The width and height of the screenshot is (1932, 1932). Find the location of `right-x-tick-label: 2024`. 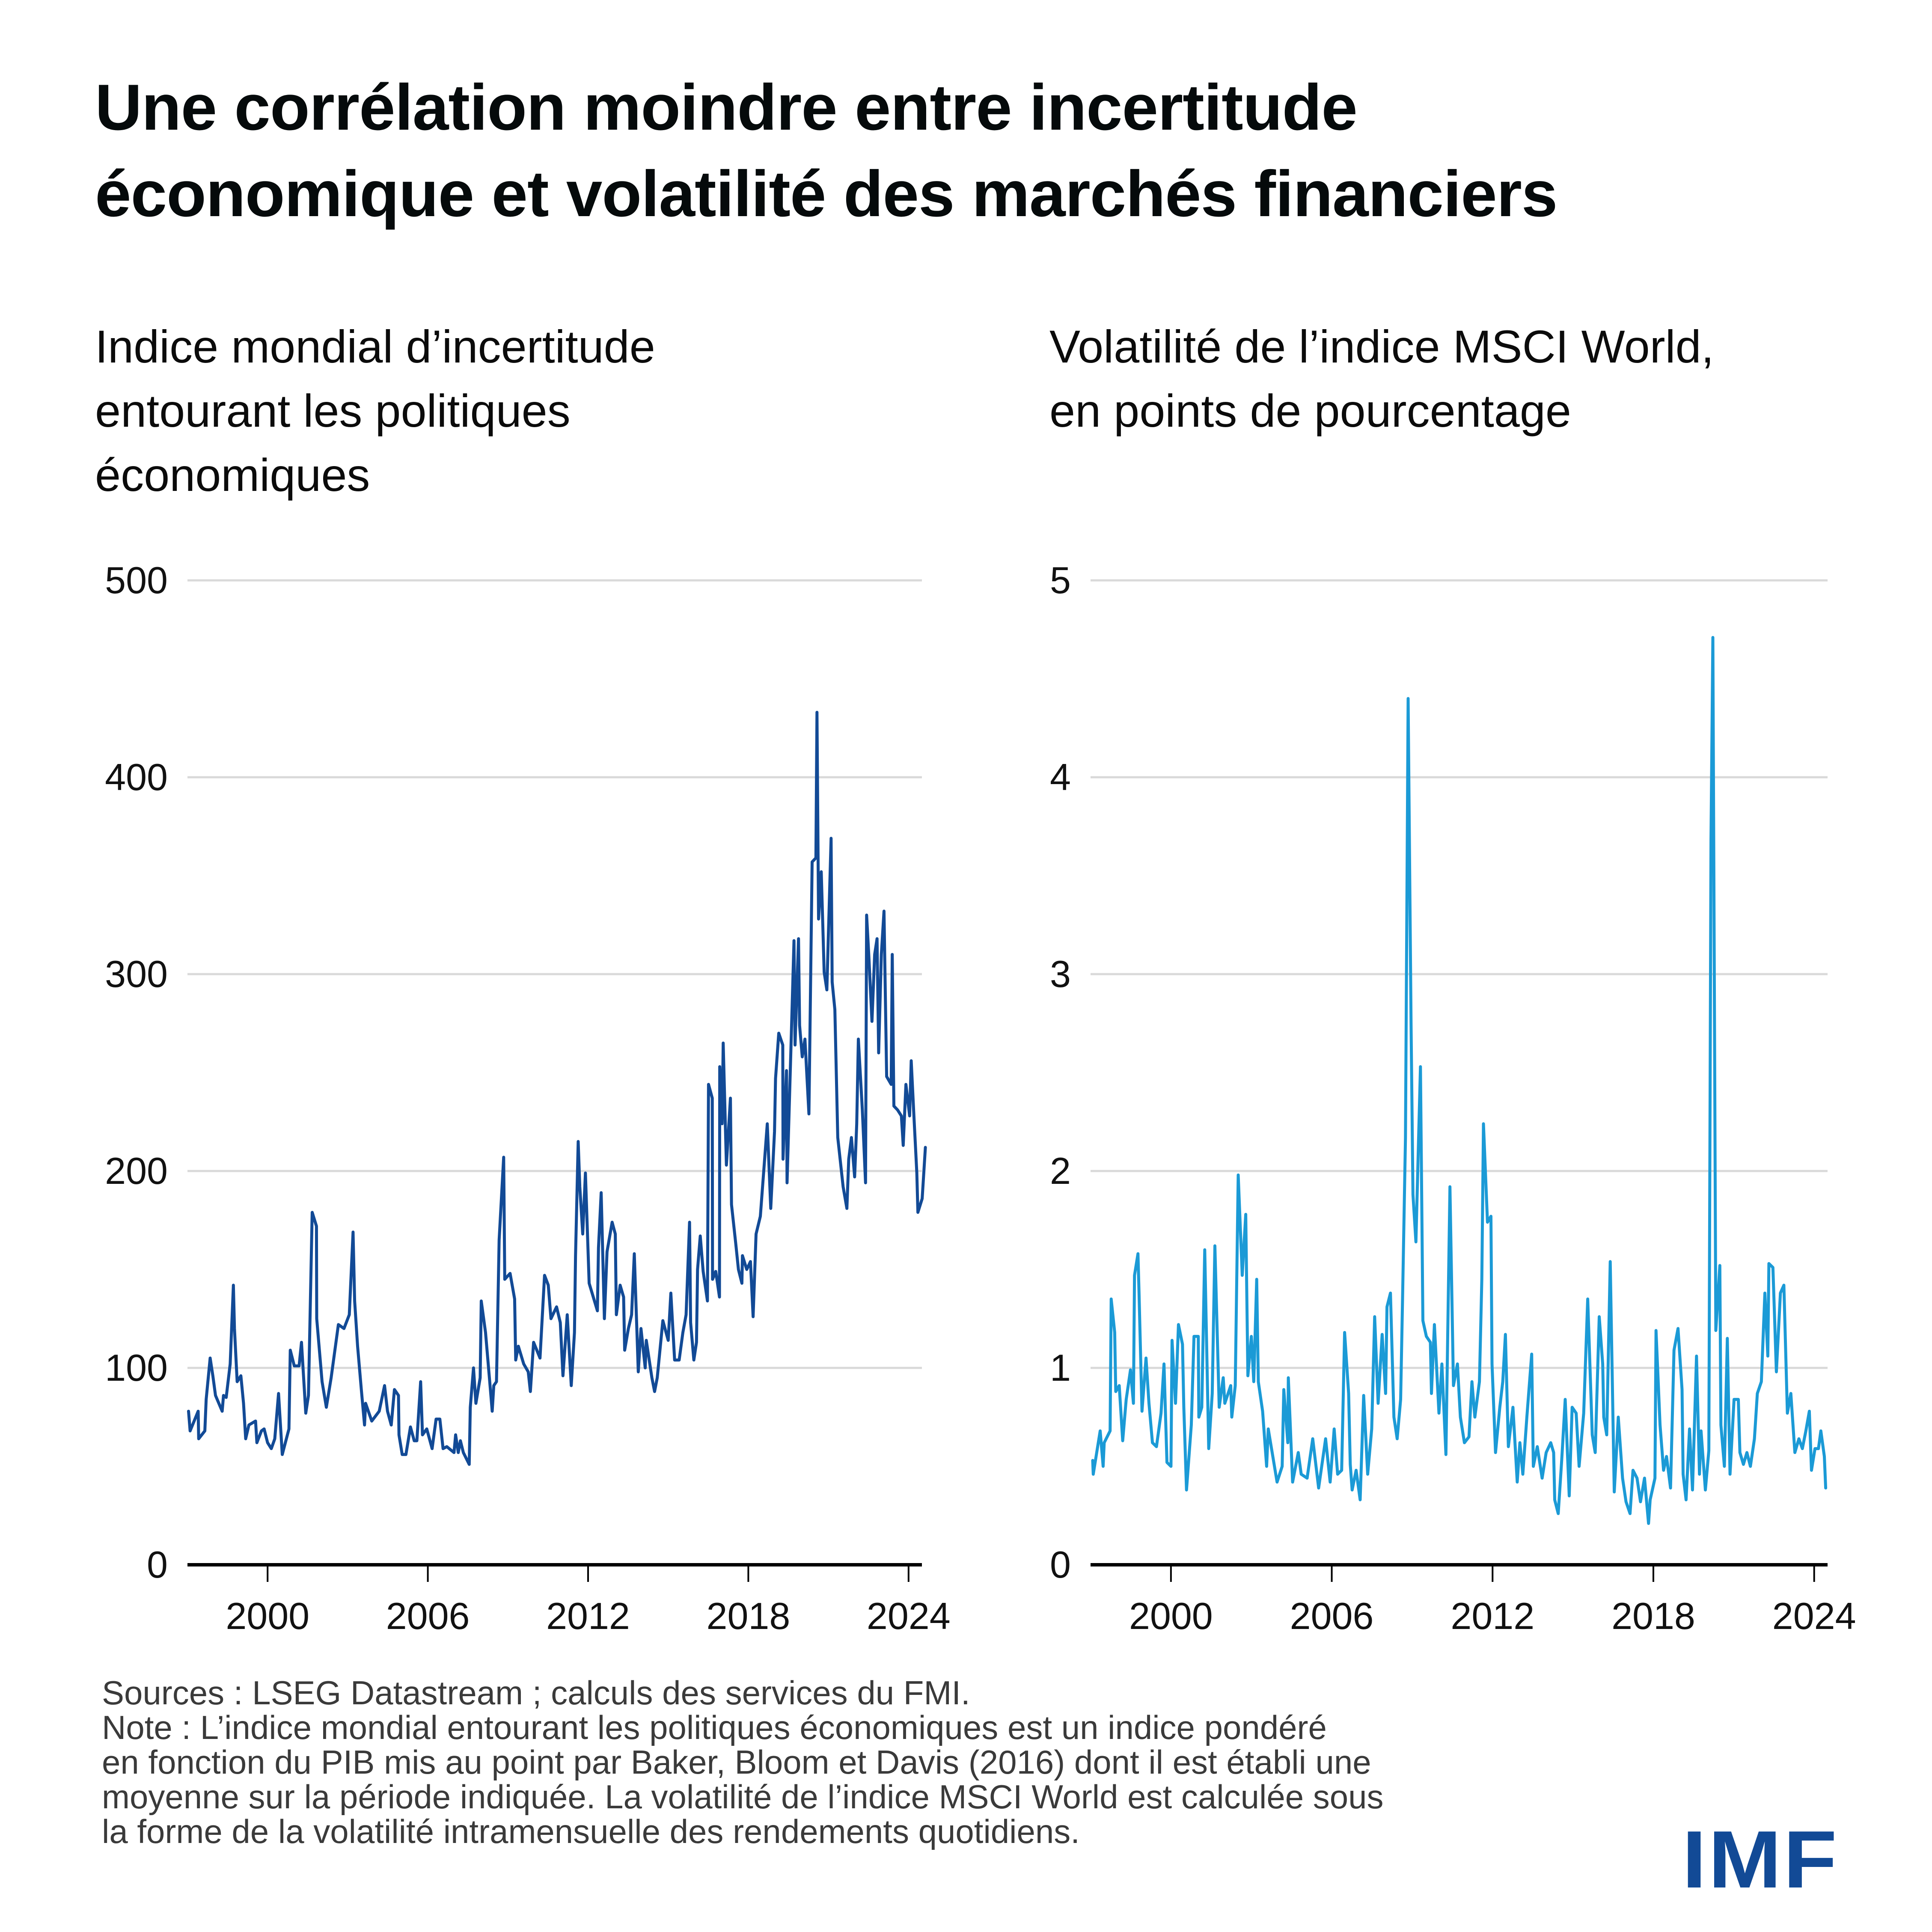

right-x-tick-label: 2024 is located at coordinates (1814, 1616).